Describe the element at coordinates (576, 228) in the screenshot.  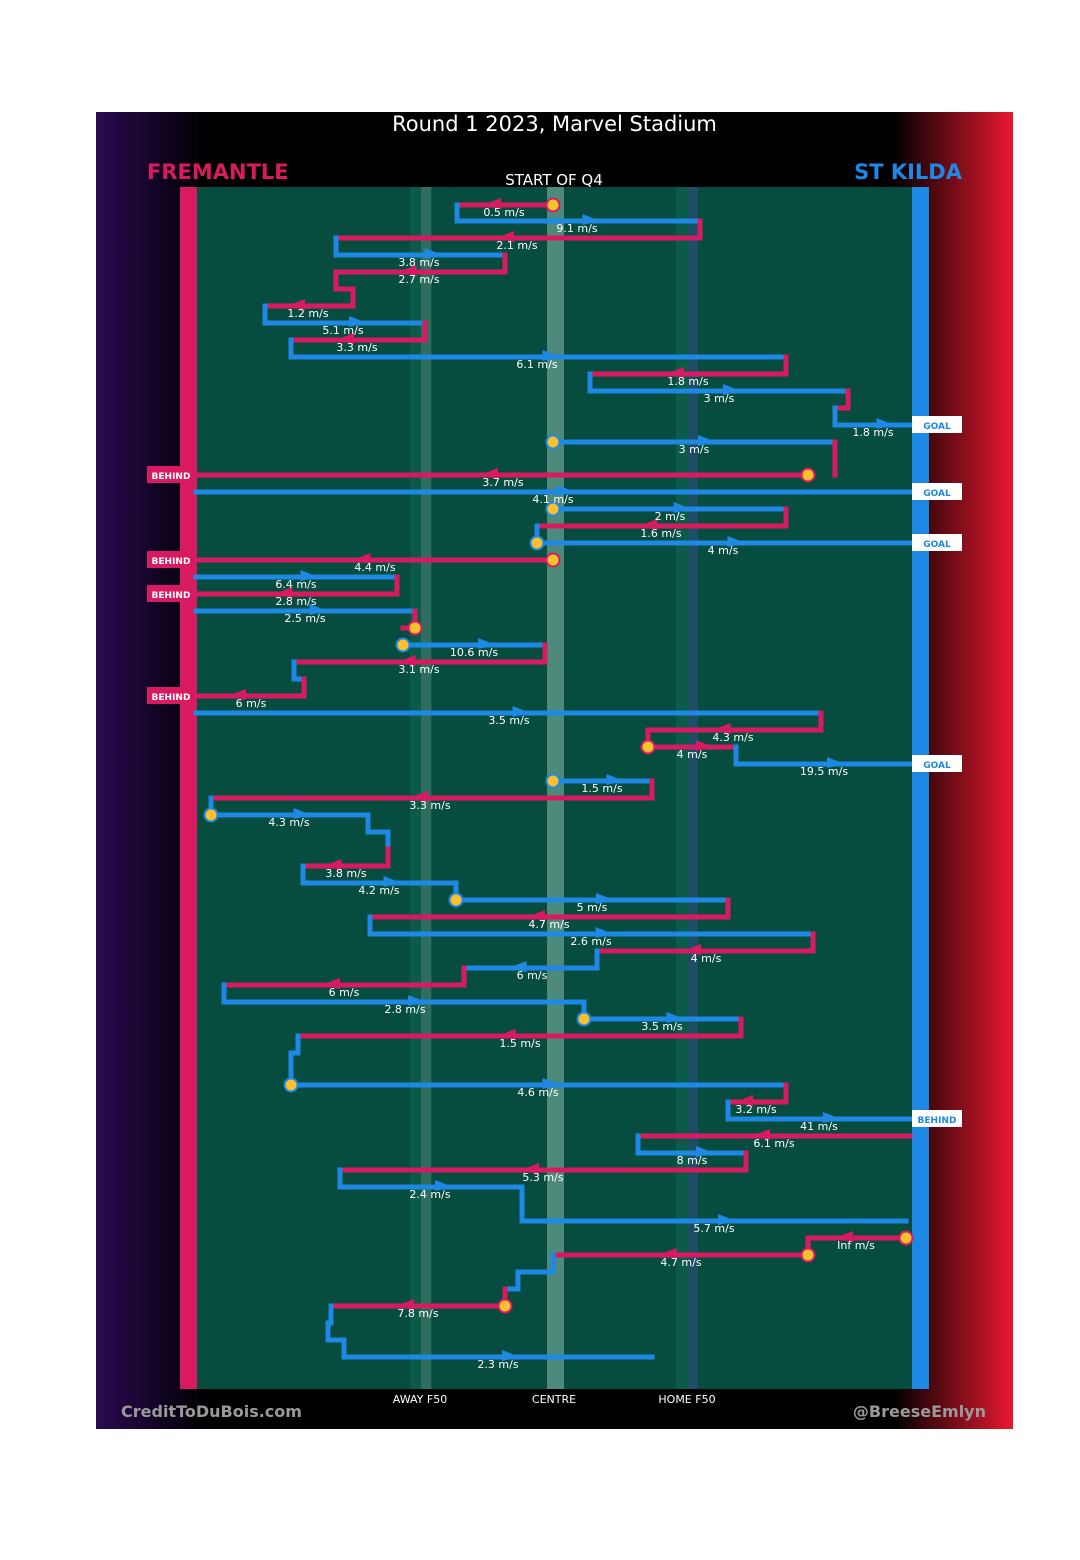
I see `speed-label: 9.1 m/s` at that location.